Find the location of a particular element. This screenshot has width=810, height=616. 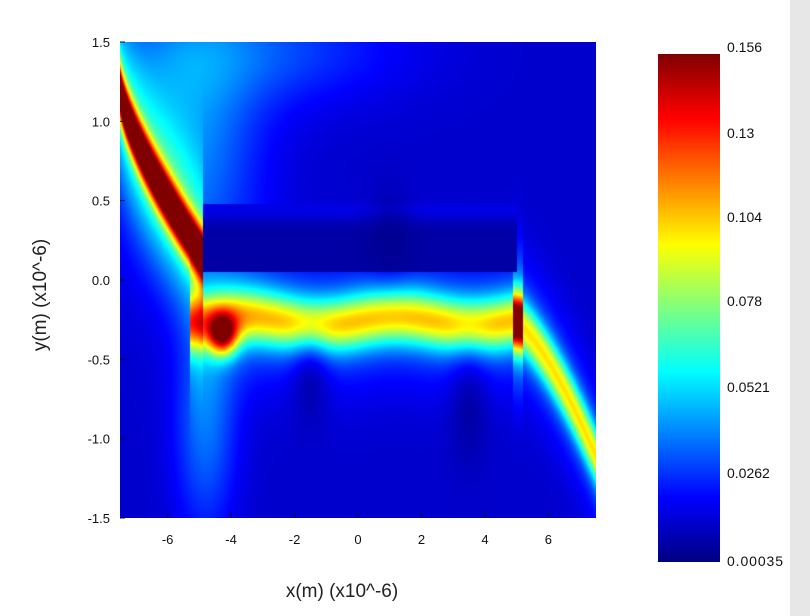

x-tick-label: -6 is located at coordinates (168, 539).